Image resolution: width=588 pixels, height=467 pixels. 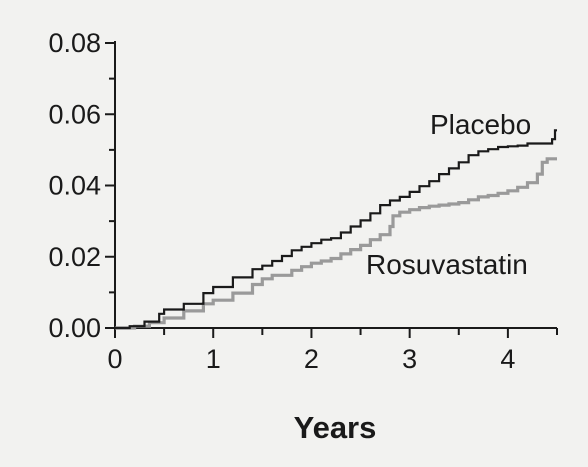 What do you see at coordinates (74, 328) in the screenshot?
I see `y-tick-label: 0.00` at bounding box center [74, 328].